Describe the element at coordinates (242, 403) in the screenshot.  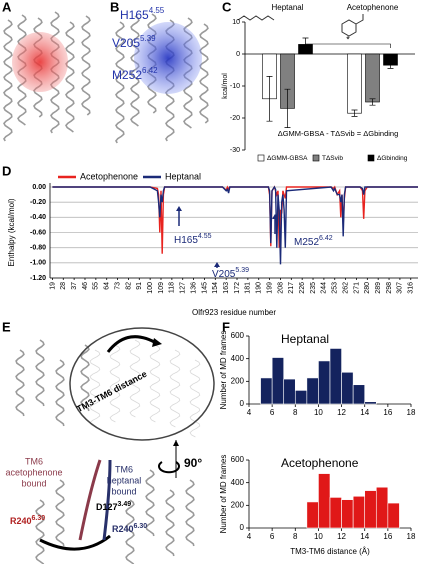
I see `y-tick-label: 0` at that location.